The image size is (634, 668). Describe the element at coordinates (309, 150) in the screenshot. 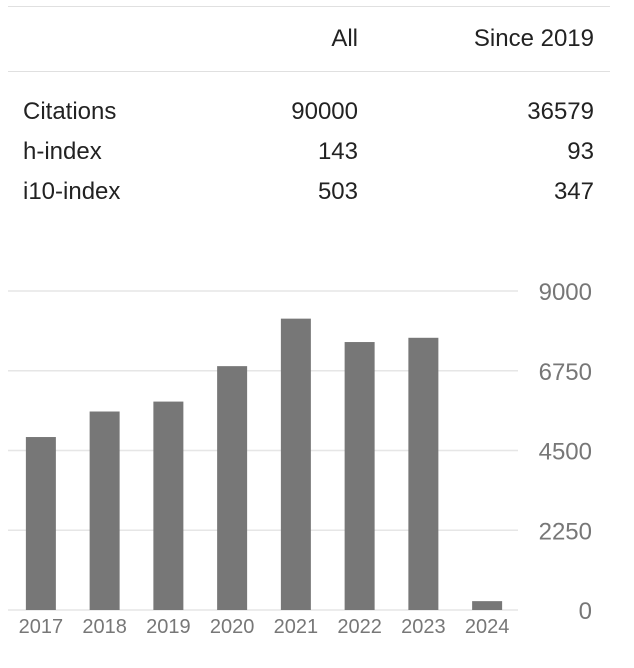

I see `stats-row-h-index: h-index 143 93` at that location.